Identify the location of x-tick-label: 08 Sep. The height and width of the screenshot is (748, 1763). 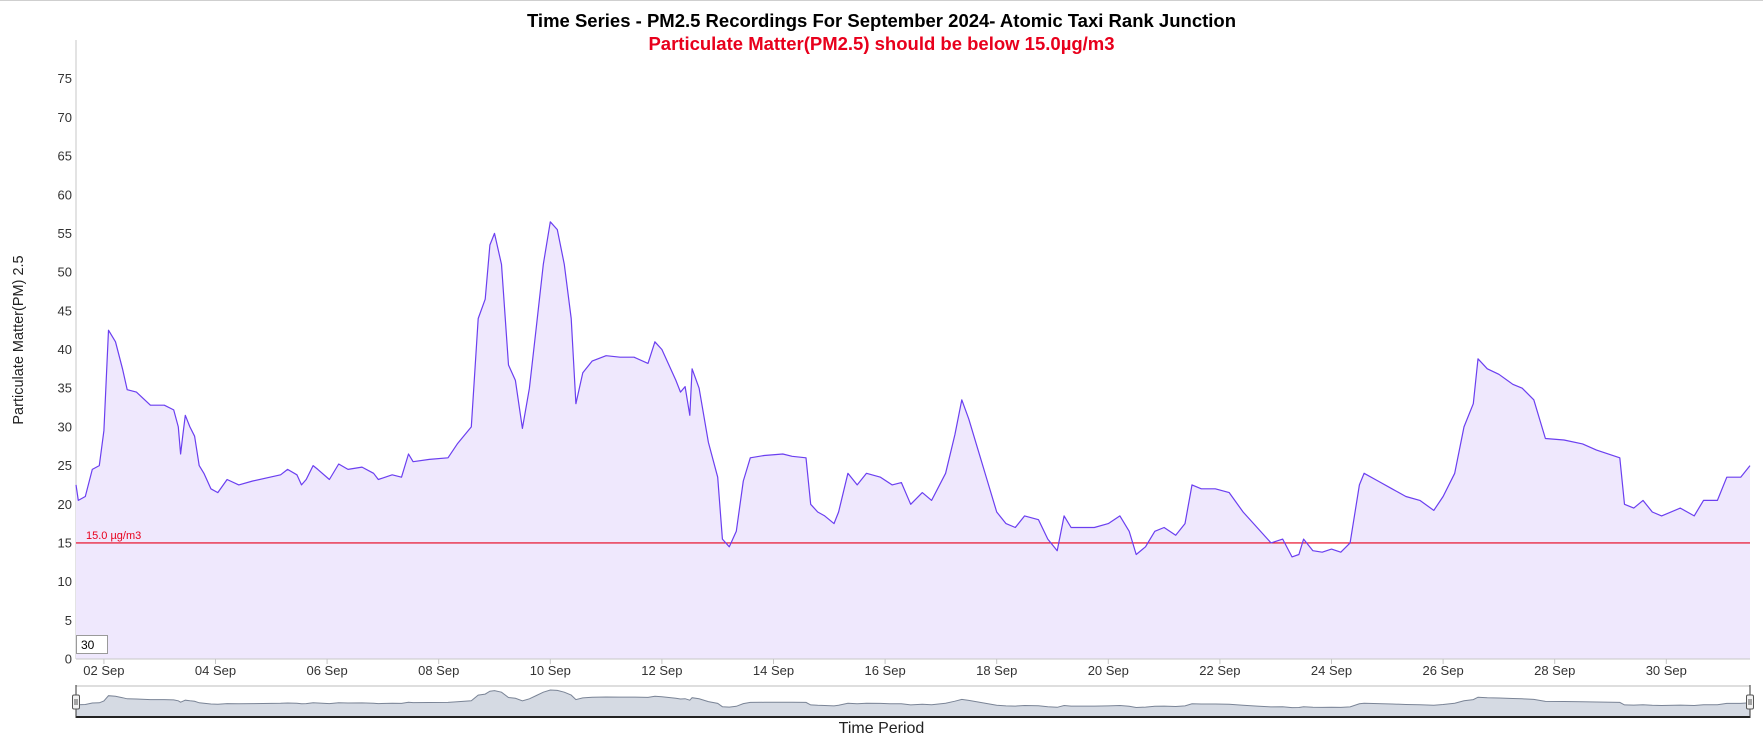
(438, 670).